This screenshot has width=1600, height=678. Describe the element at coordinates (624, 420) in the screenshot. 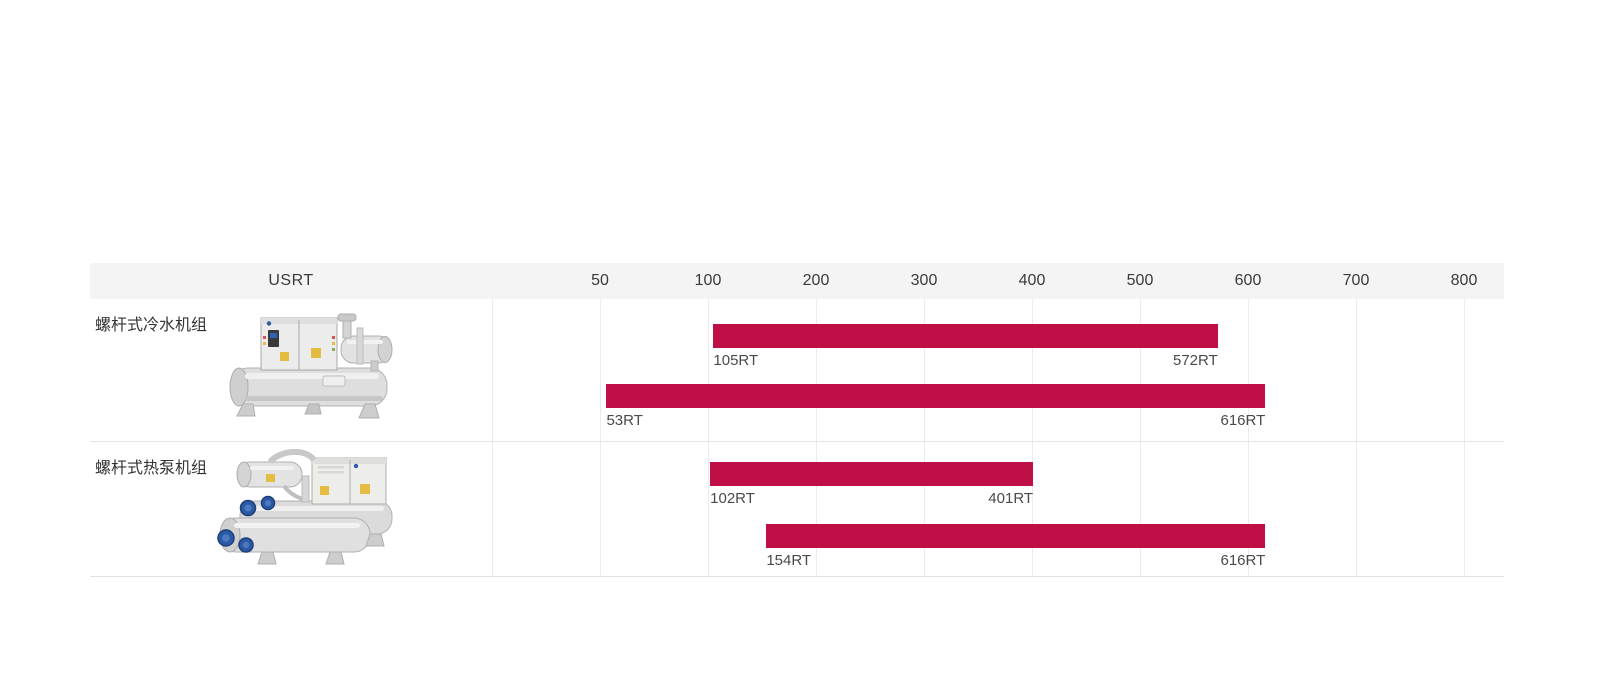

I see `bar-start-label: 53RT` at that location.